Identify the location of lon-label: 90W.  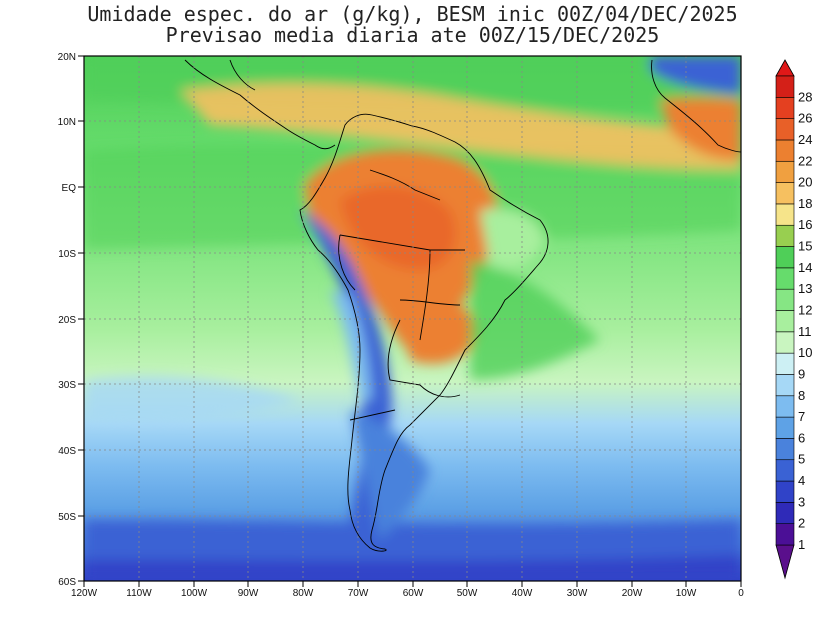
(248, 593).